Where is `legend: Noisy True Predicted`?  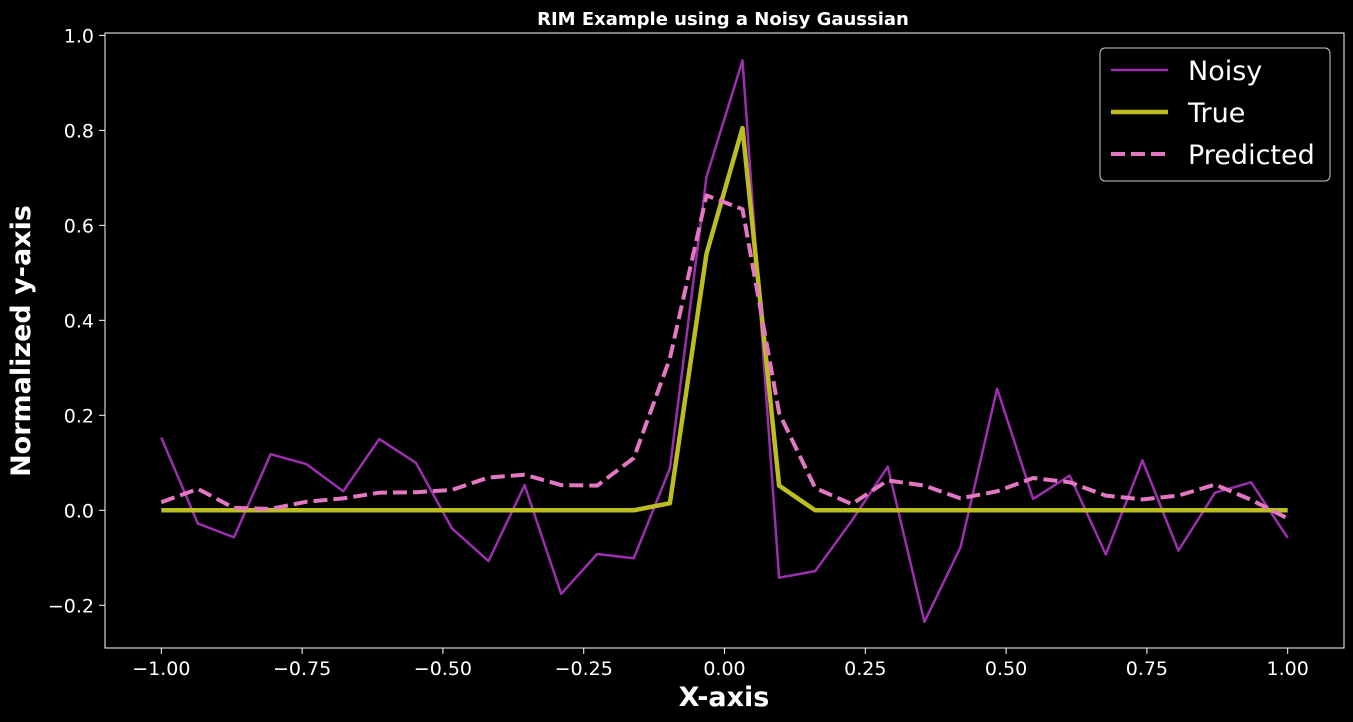 legend: Noisy True Predicted is located at coordinates (1215, 114).